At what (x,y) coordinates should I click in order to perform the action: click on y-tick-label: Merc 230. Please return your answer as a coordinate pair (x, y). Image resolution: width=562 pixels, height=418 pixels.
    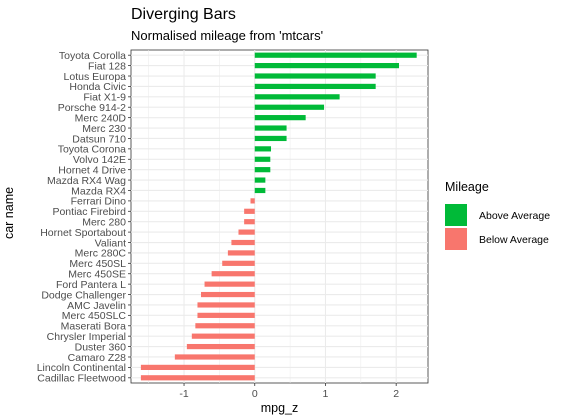
    Looking at the image, I should click on (104, 129).